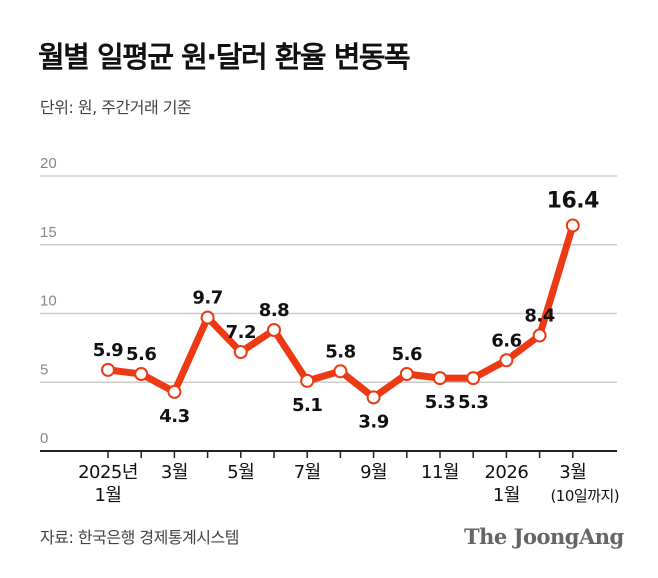 Image resolution: width=658 pixels, height=578 pixels. Describe the element at coordinates (224, 57) in the screenshot. I see `chart-title: 월별 일평균 원·달러 환율 변동폭` at that location.